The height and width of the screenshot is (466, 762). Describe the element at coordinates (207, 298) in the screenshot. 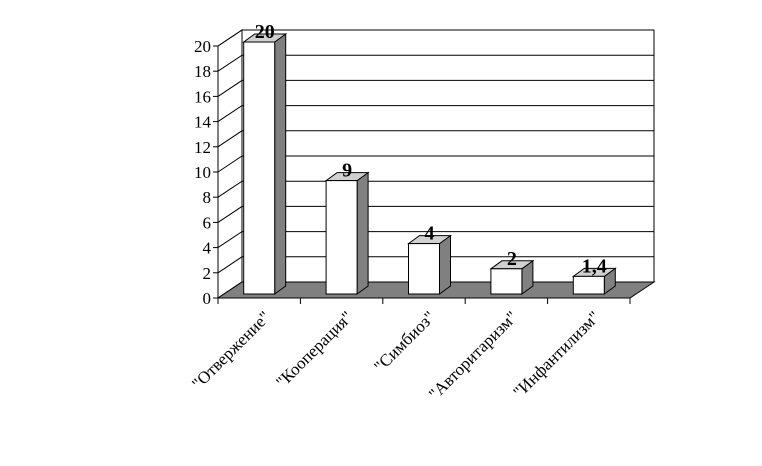

I see `y-tick-label: 0` at that location.